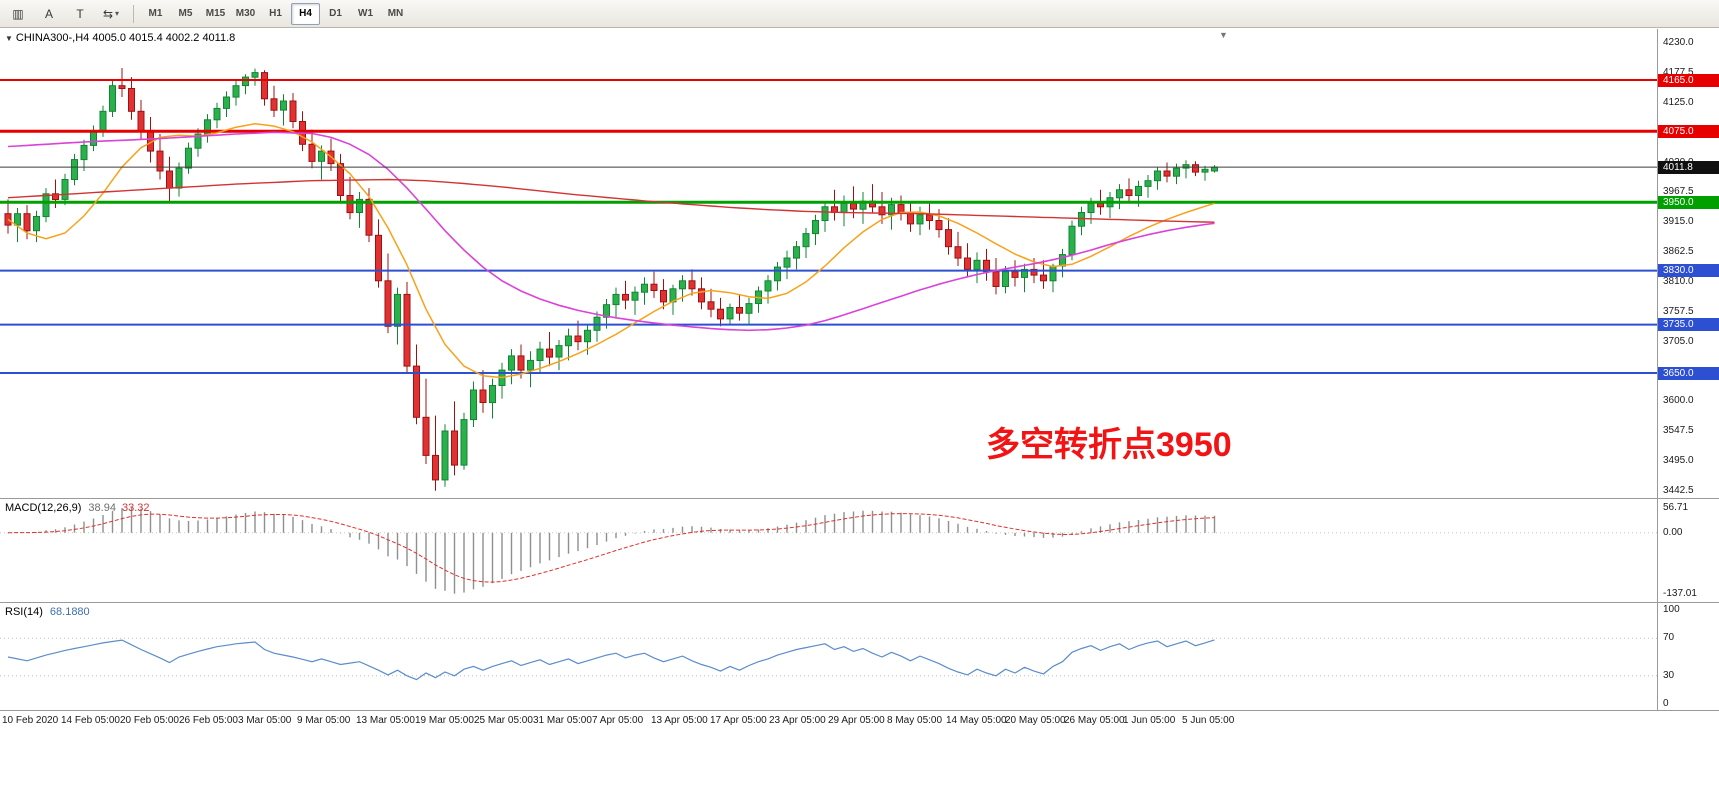  What do you see at coordinates (1678, 341) in the screenshot?
I see `price-tick-label: 3705.0` at bounding box center [1678, 341].